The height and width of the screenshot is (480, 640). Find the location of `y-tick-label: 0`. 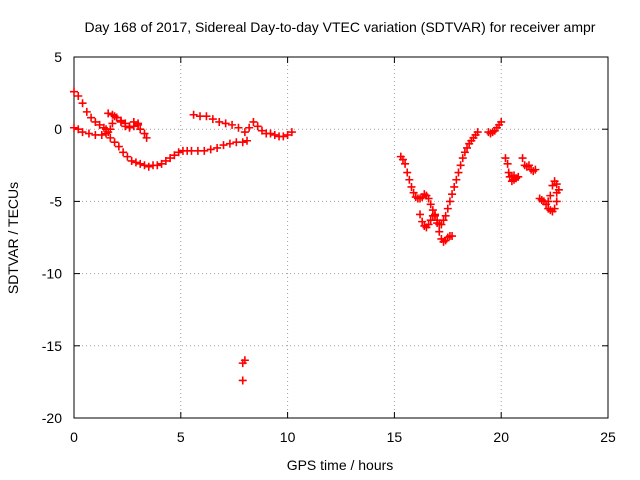

y-tick-label: 0 is located at coordinates (58, 129).